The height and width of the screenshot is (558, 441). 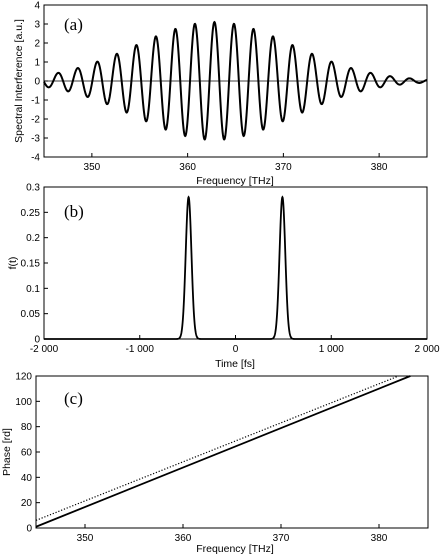 I want to click on panel-c-xlabel: Frequency [THz], so click(x=235, y=549).